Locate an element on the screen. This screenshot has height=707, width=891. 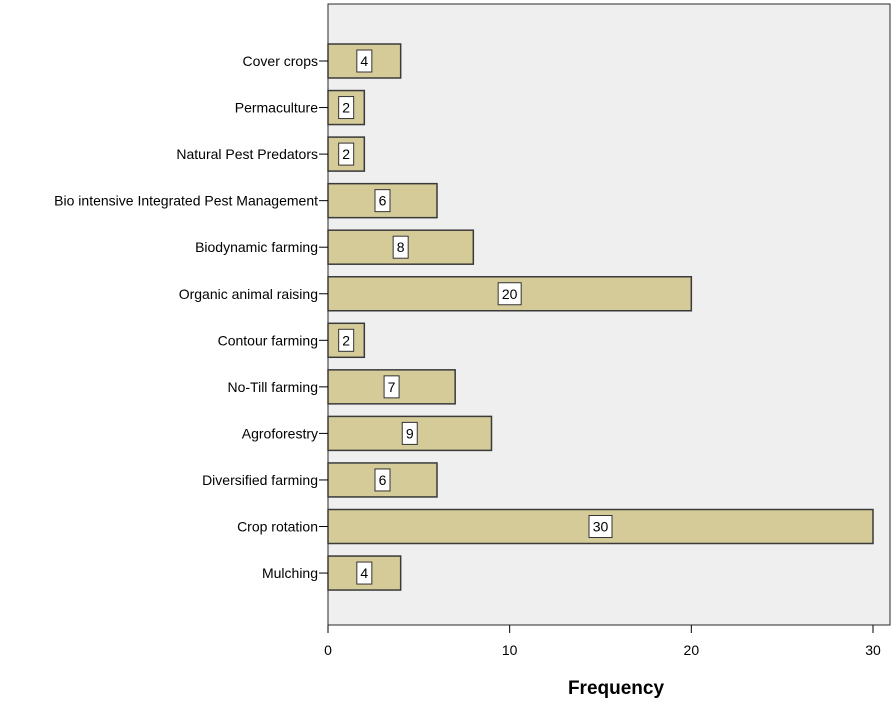
category-label-6: Contour farming is located at coordinates (268, 340).